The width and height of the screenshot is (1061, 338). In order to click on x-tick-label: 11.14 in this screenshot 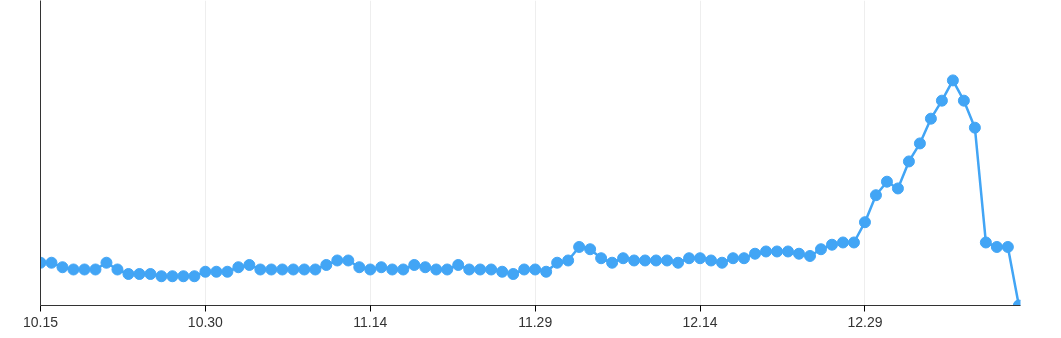, I will do `click(370, 321)`.